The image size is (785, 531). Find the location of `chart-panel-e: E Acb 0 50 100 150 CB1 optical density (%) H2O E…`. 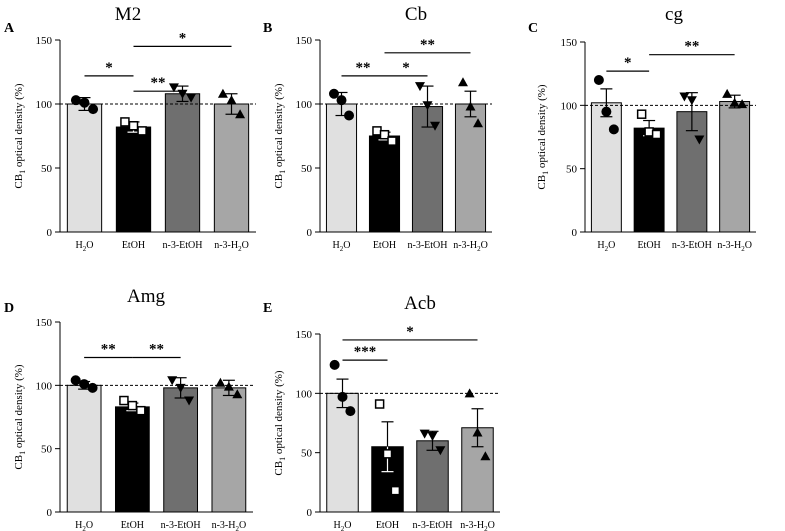

chart-panel-e: E Acb 0 50 100 150 CB1 optical density (%) H2O E… is located at coordinates (381, 412).